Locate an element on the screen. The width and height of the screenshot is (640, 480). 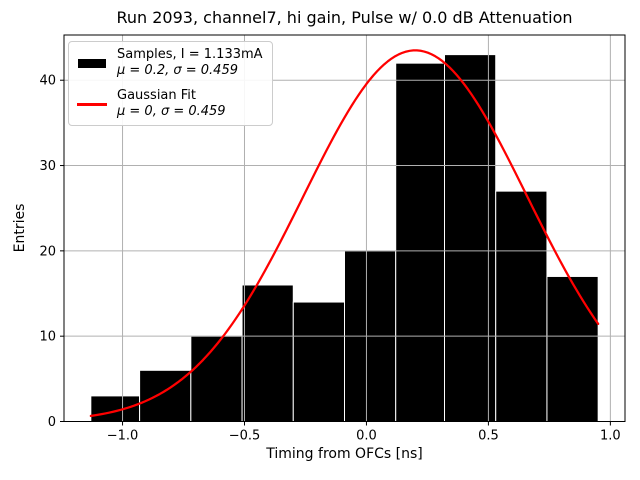
y-axis-label: Entries is located at coordinates (20, 228).